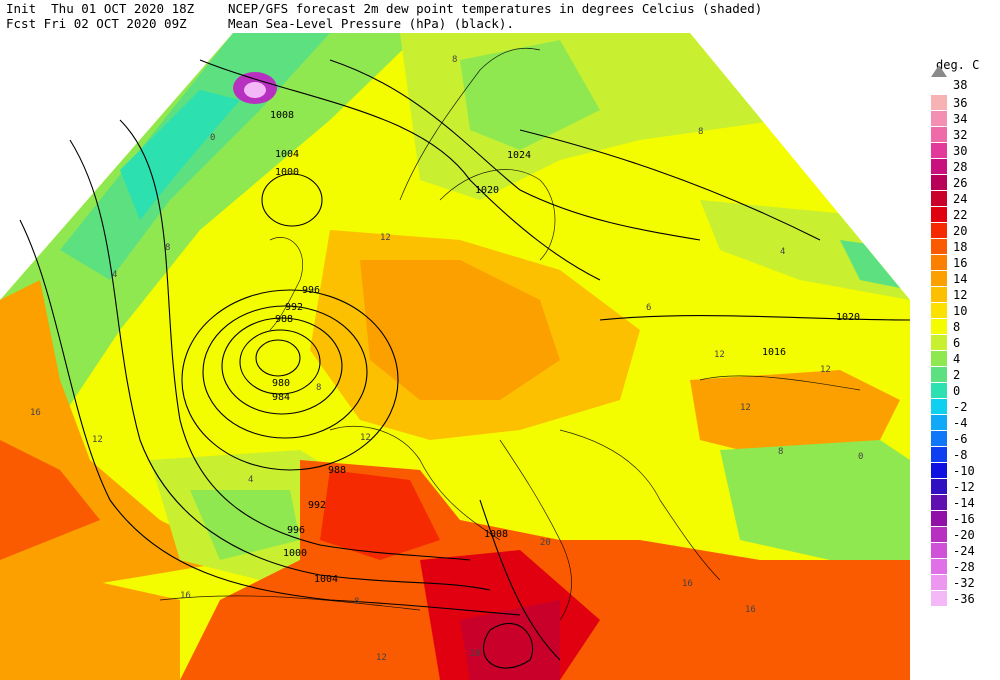  What do you see at coordinates (964, 471) in the screenshot?
I see `colorbar-label: -10` at bounding box center [964, 471].